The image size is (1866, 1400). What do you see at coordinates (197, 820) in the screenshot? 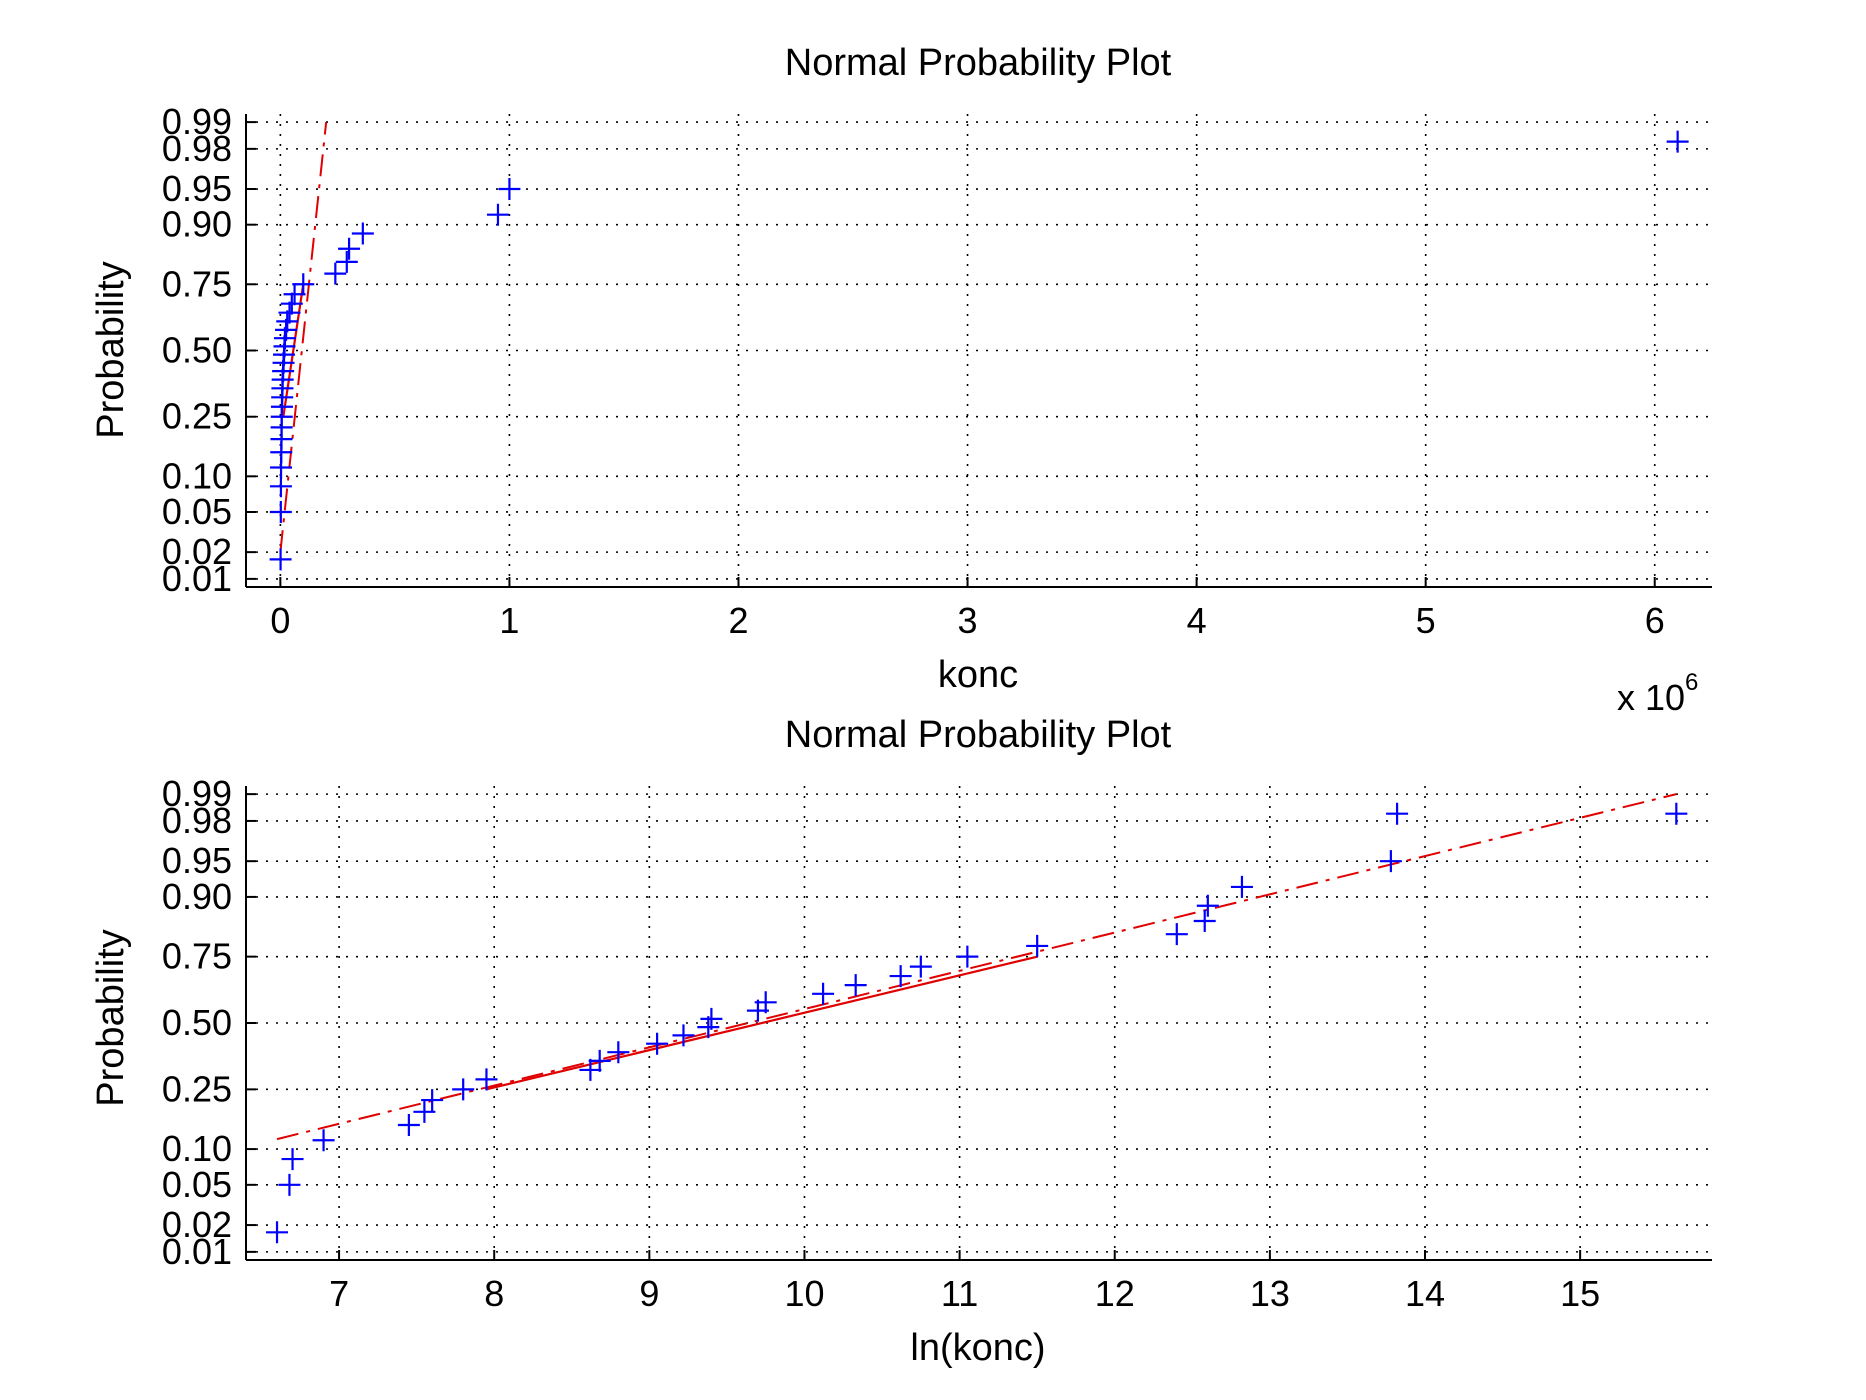
I see `bottom-plot-y-tick-label: 0.98` at bounding box center [197, 820].